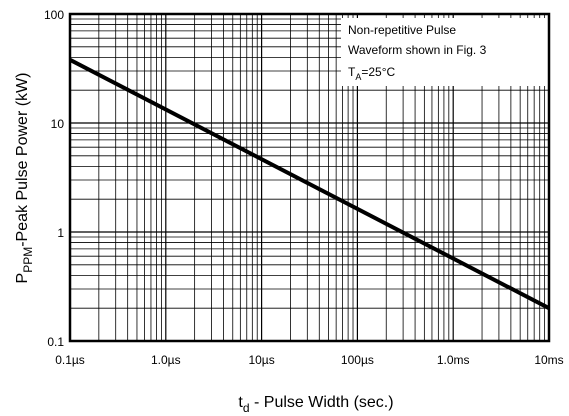 The width and height of the screenshot is (569, 416). What do you see at coordinates (28, 260) in the screenshot?
I see `y-axis-title-subscript: PPM` at bounding box center [28, 260].